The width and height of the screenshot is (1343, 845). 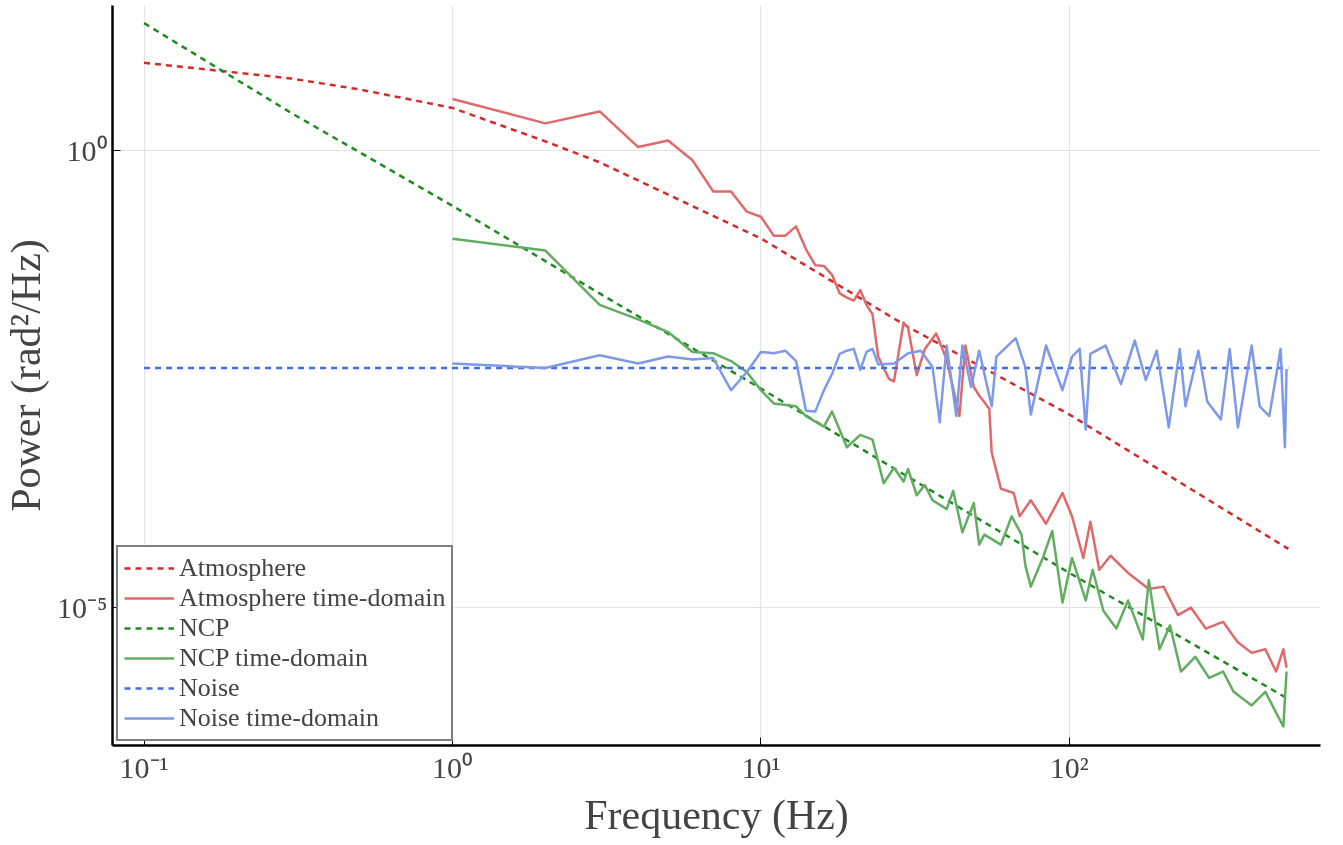 What do you see at coordinates (204, 628) in the screenshot?
I see `legend-label: NCP` at bounding box center [204, 628].